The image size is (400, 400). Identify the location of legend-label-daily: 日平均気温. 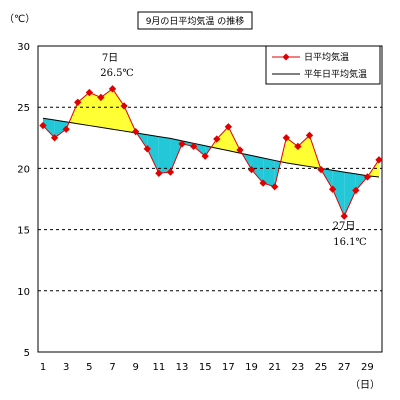
(326, 57).